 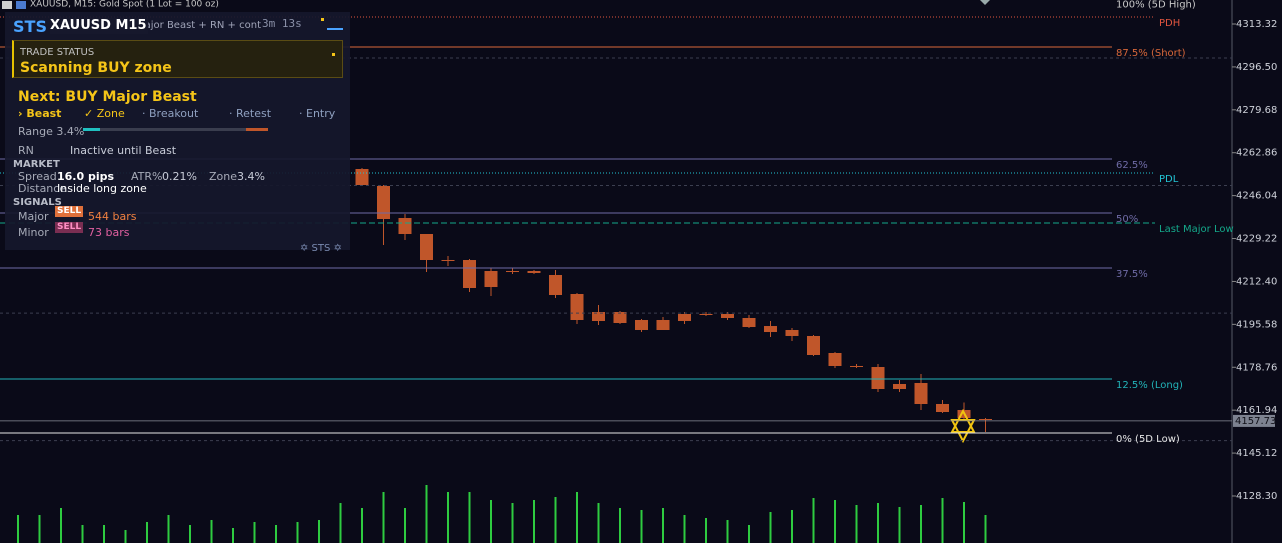 What do you see at coordinates (170, 113) in the screenshot?
I see `step: · Breakout` at bounding box center [170, 113].